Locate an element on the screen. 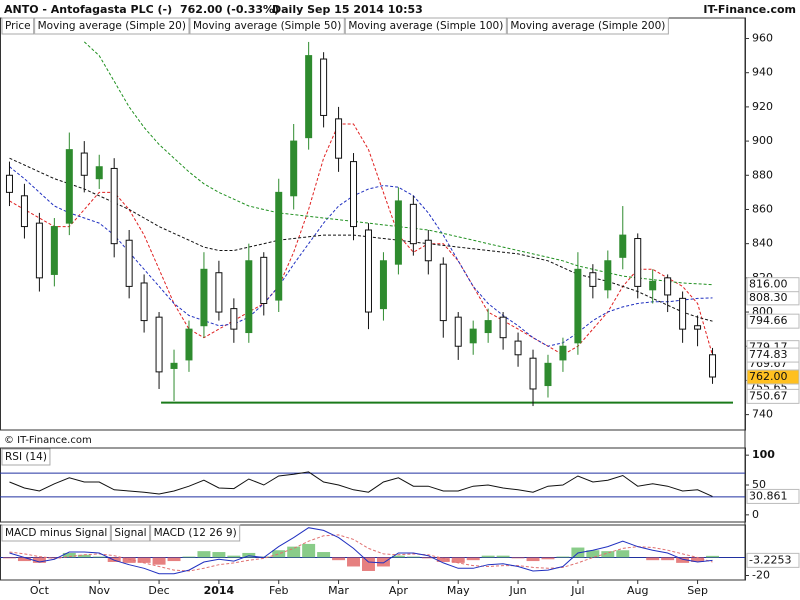 The height and width of the screenshot is (600, 800). x-tick-label: 2014 is located at coordinates (219, 590).